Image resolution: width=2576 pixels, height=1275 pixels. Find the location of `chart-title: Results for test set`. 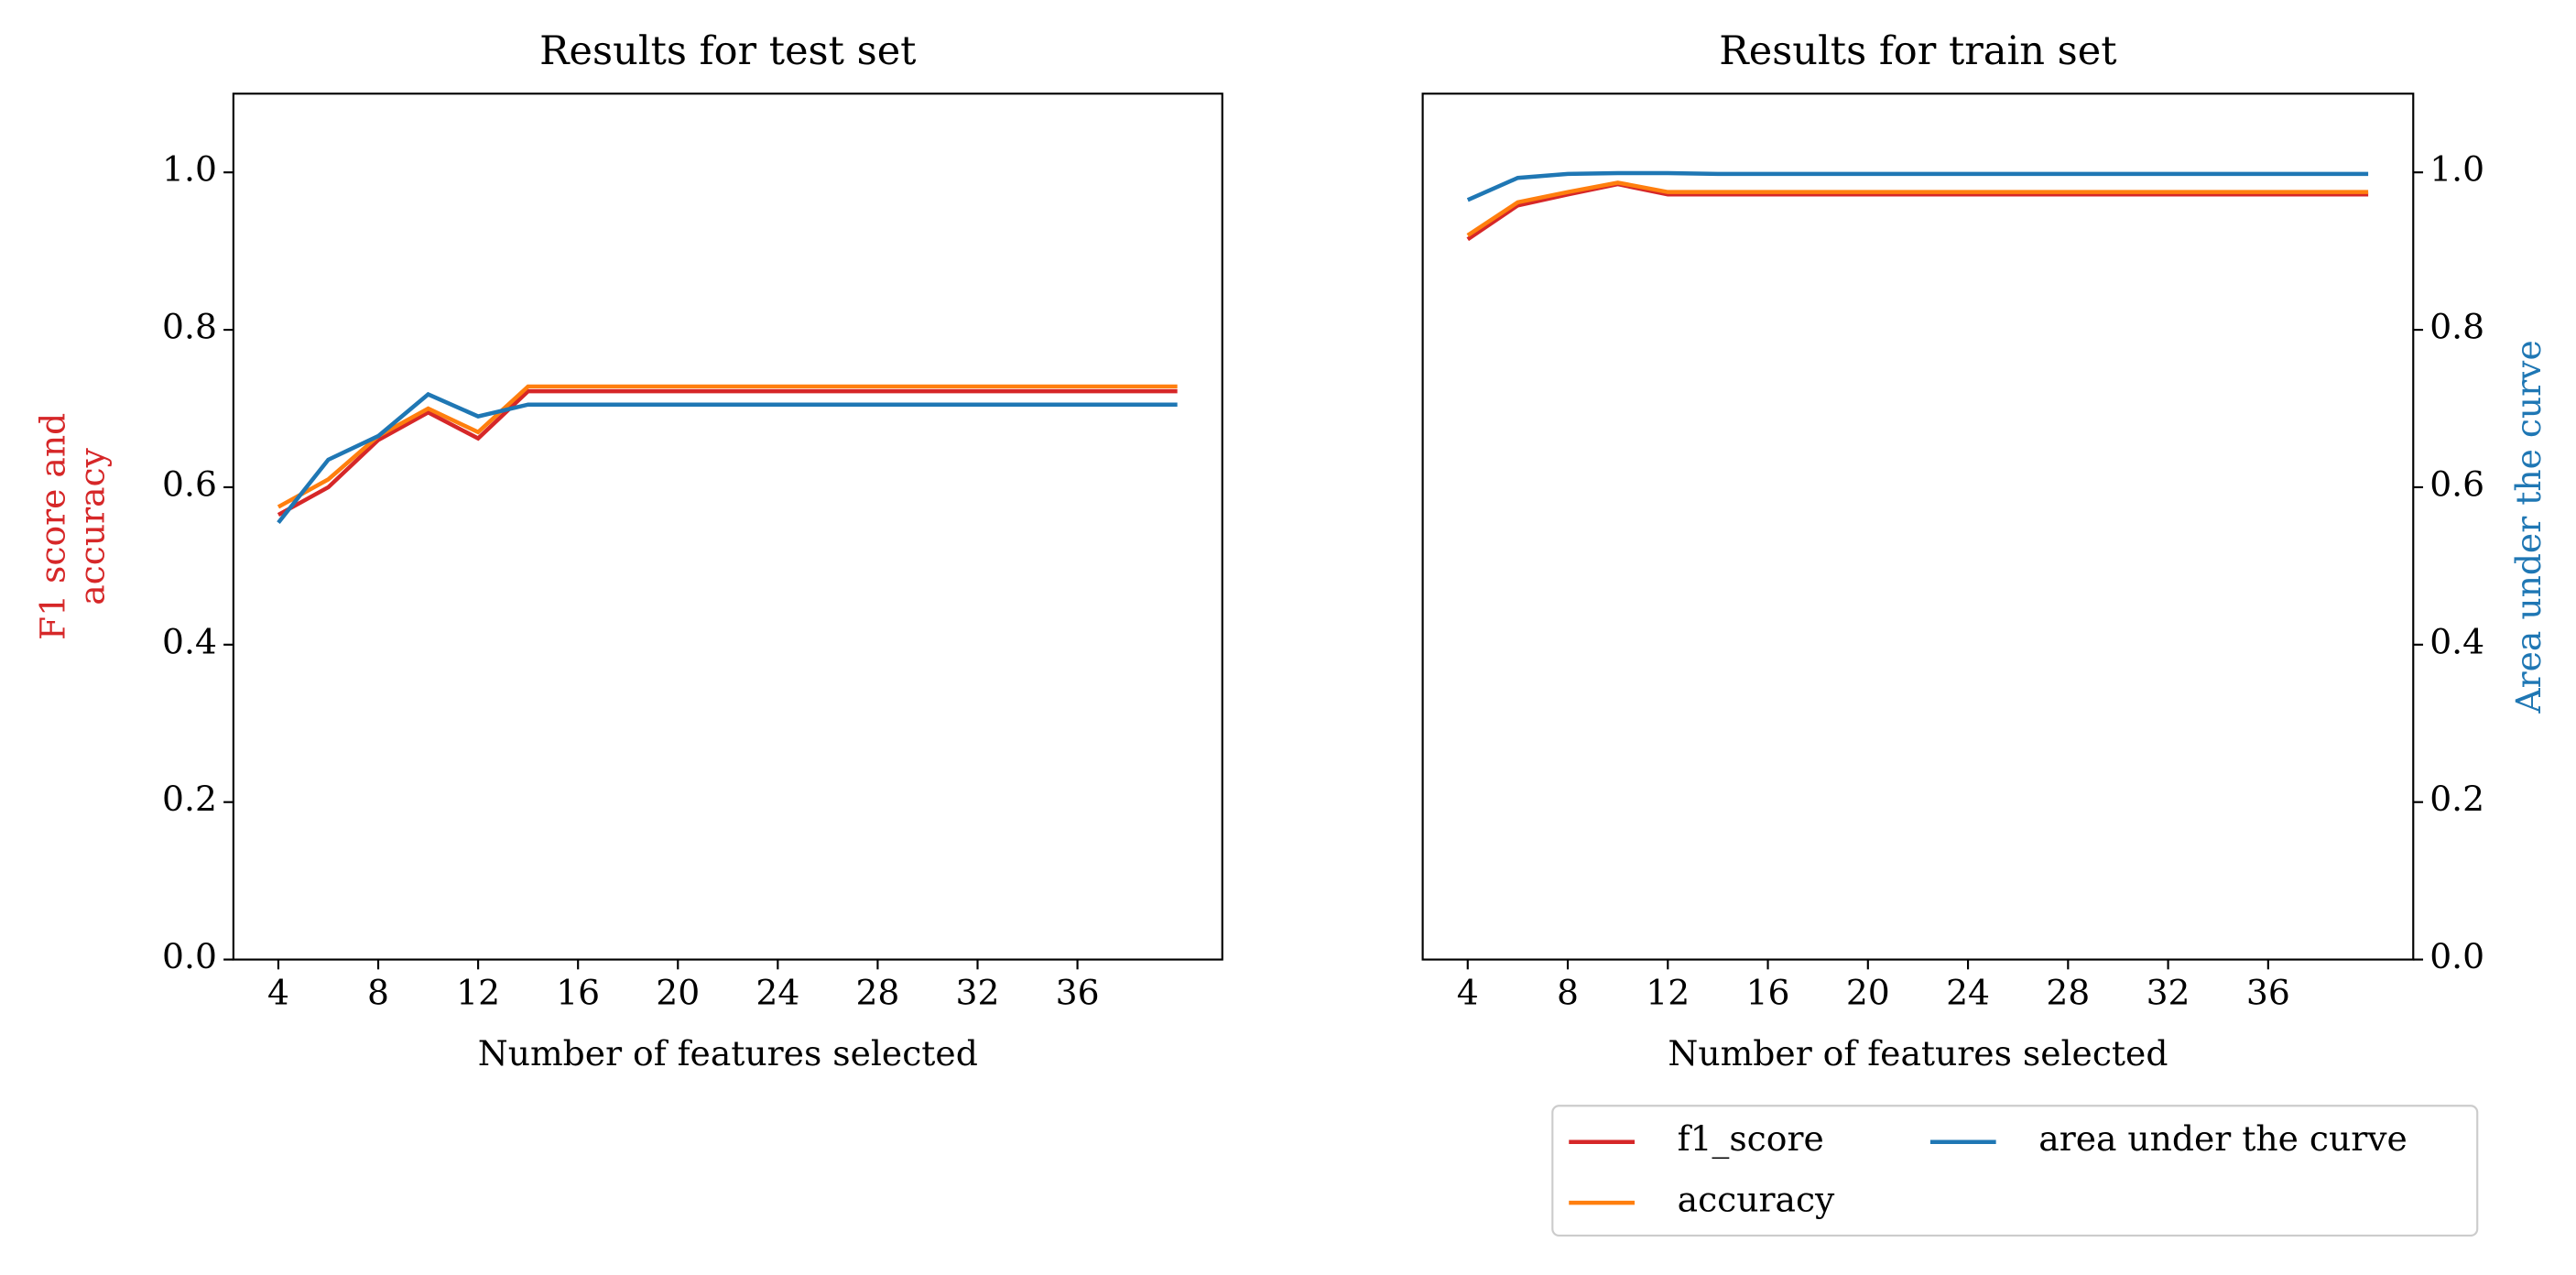

chart-title: Results for test set is located at coordinates (727, 51).